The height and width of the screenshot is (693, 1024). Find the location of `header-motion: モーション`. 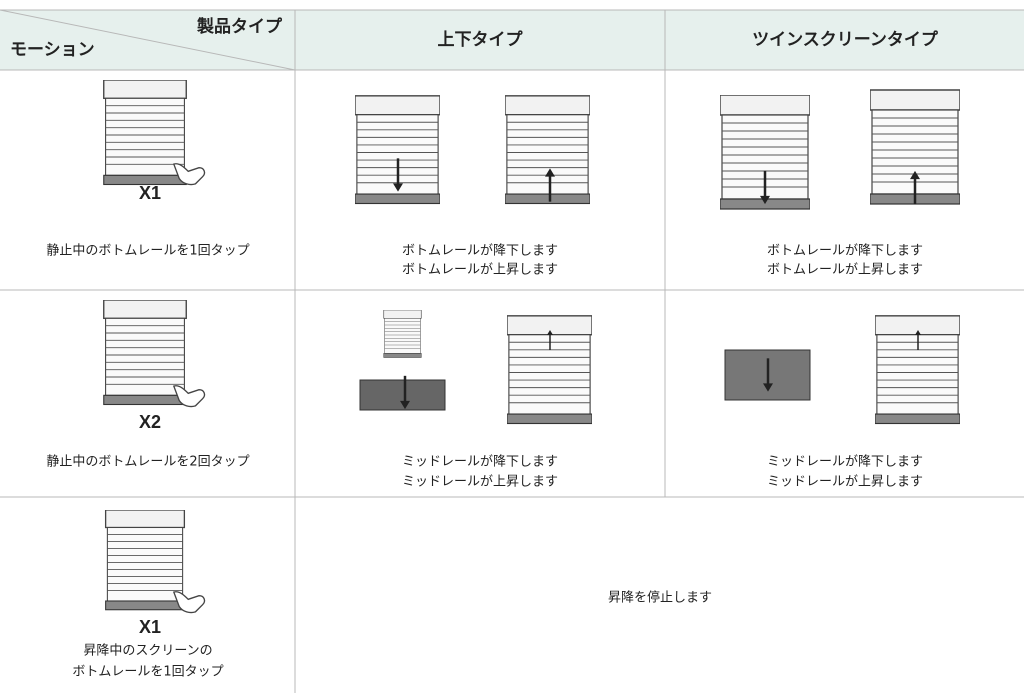

header-motion: モーション is located at coordinates (52, 50).